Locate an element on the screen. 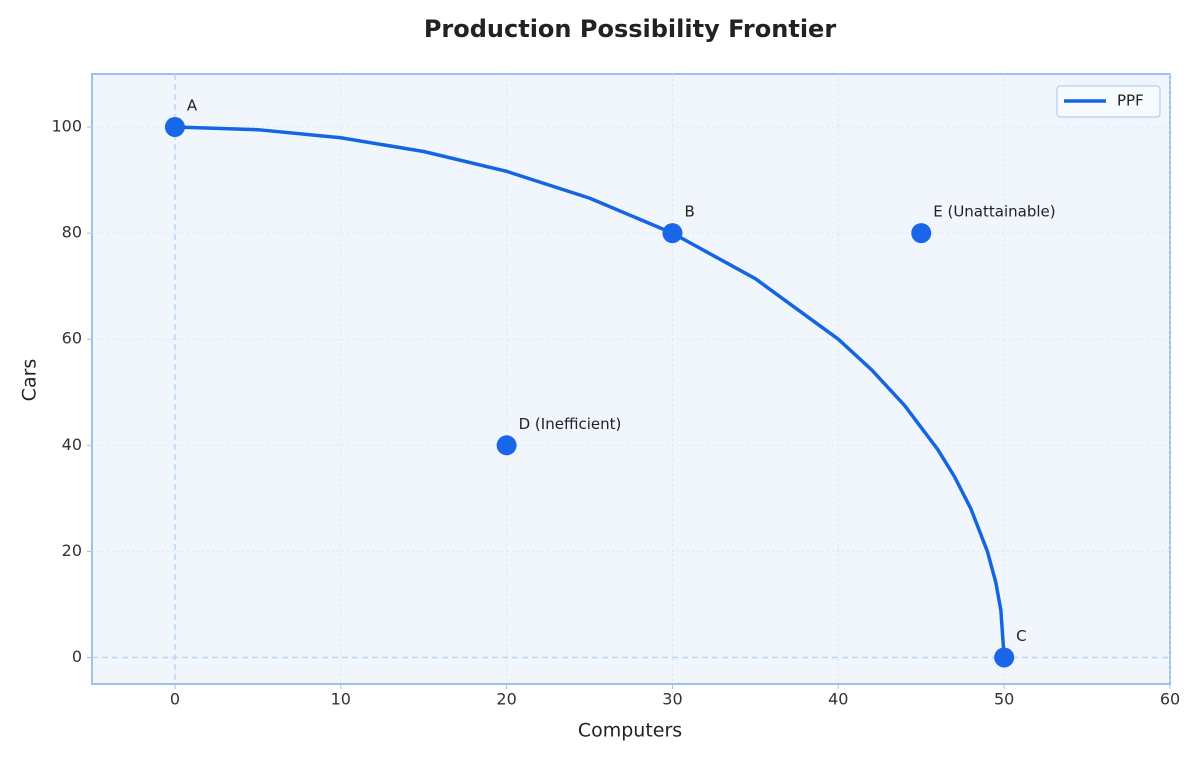 The height and width of the screenshot is (761, 1200). x-tick-label: 50 is located at coordinates (1004, 699).